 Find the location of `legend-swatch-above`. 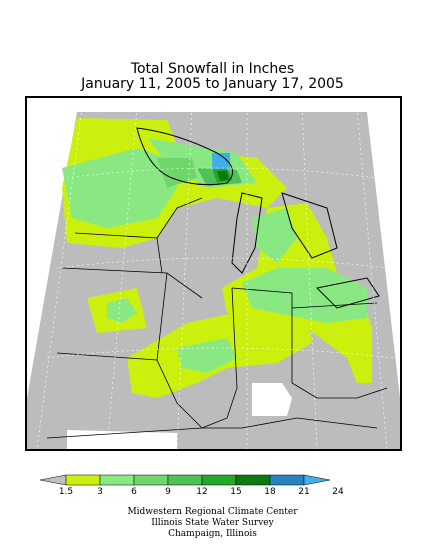

legend-swatch-above is located at coordinates (317, 480).